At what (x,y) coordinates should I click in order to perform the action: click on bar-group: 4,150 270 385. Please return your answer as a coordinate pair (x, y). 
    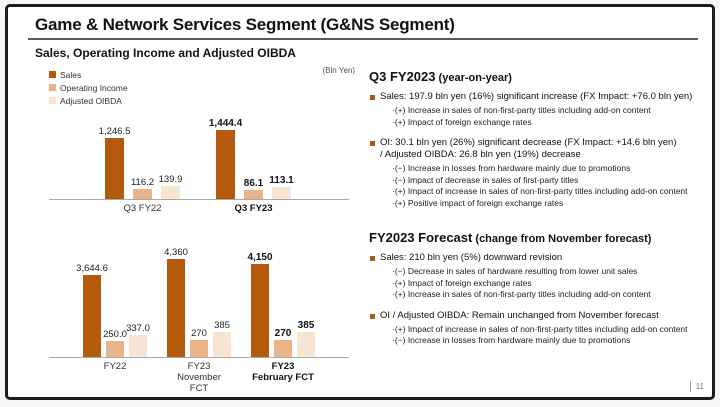
    Looking at the image, I should click on (281, 304).